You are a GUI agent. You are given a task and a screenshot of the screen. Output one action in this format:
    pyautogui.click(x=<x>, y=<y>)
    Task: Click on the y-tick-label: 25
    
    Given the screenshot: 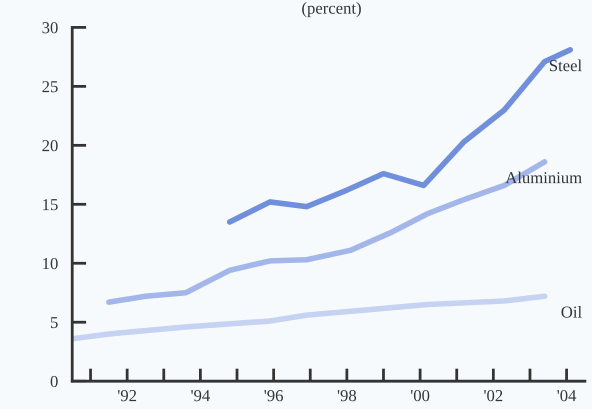 What is the action you would take?
    pyautogui.click(x=50, y=86)
    